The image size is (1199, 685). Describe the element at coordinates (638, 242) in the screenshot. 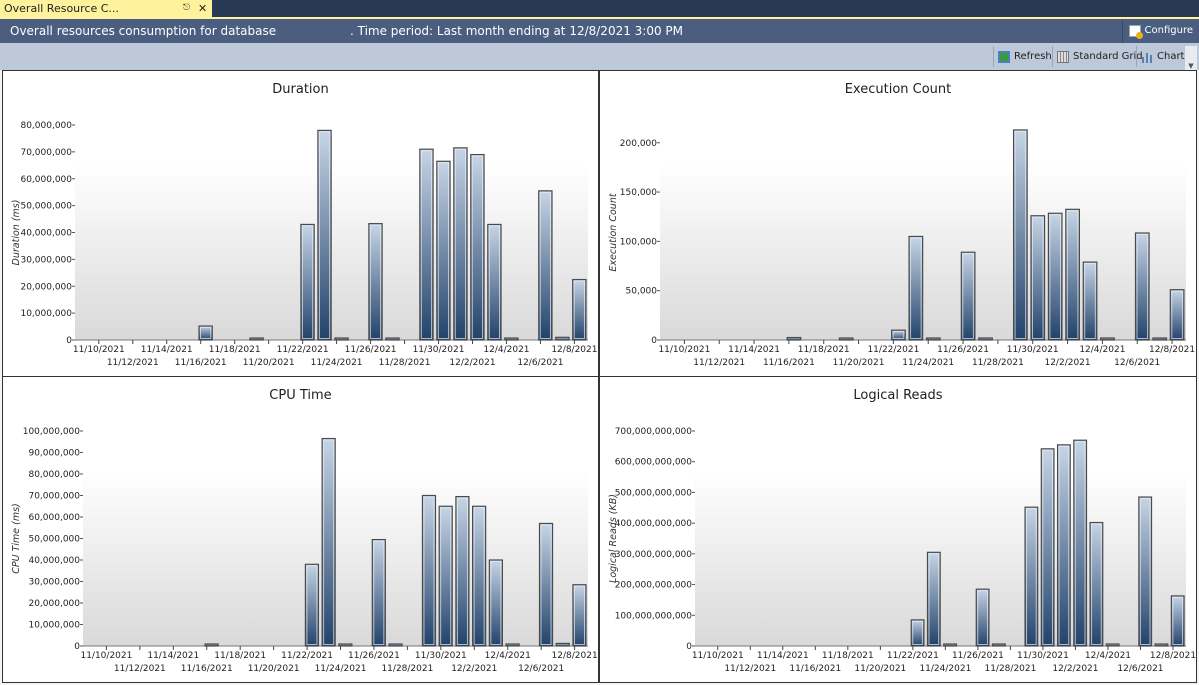

I see `y-tick-label: 100,000` at that location.